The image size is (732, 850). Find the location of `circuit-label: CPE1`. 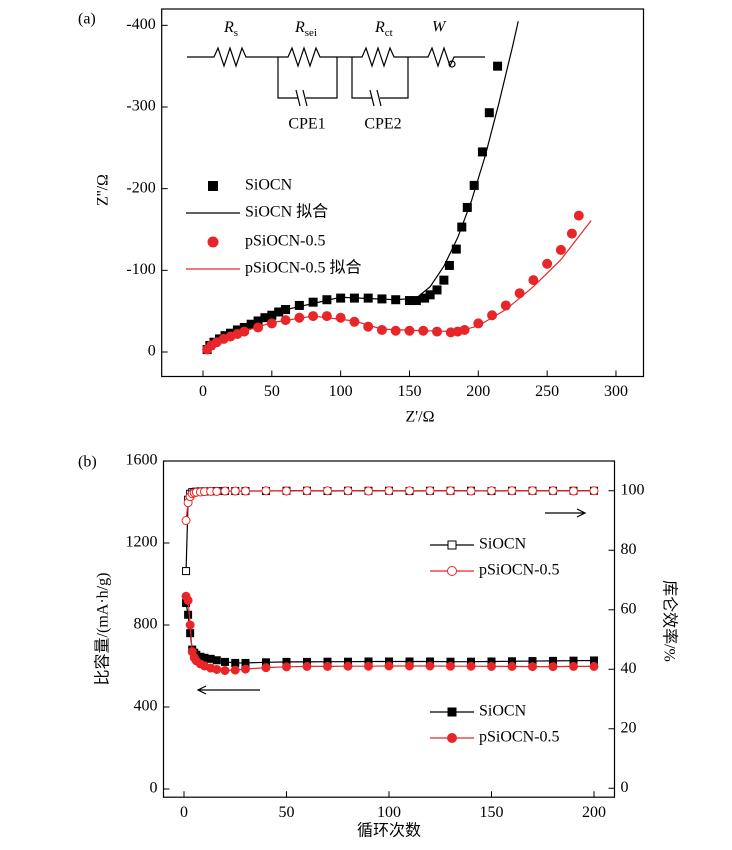

circuit-label: CPE1 is located at coordinates (306, 124).